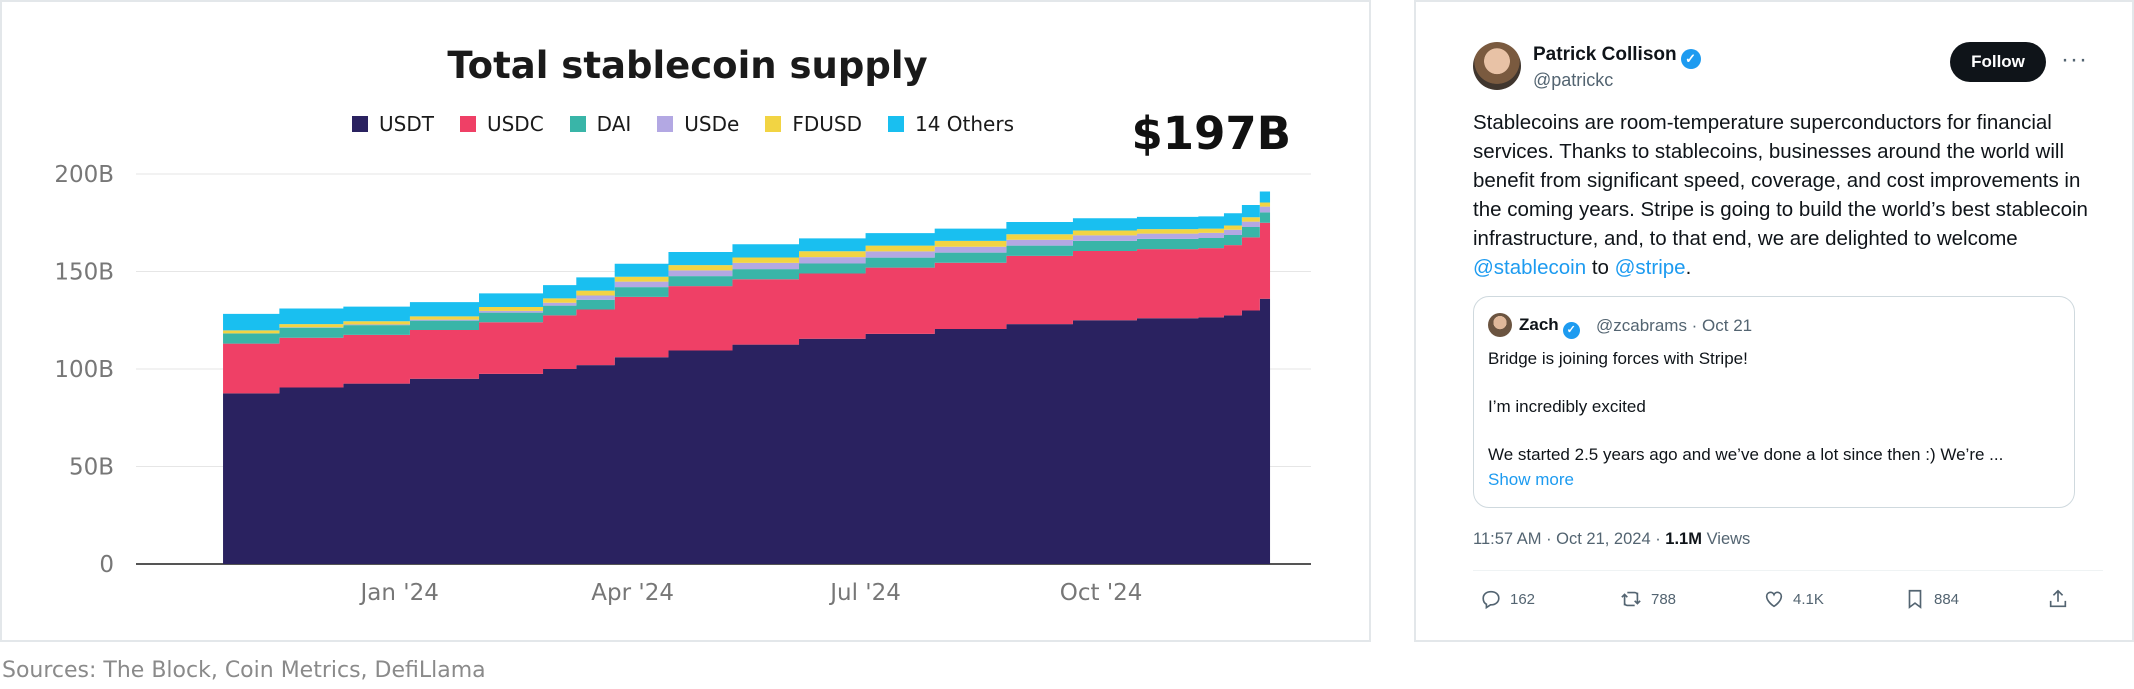  Describe the element at coordinates (1647, 599) in the screenshot. I see `retweet-button: 788` at that location.